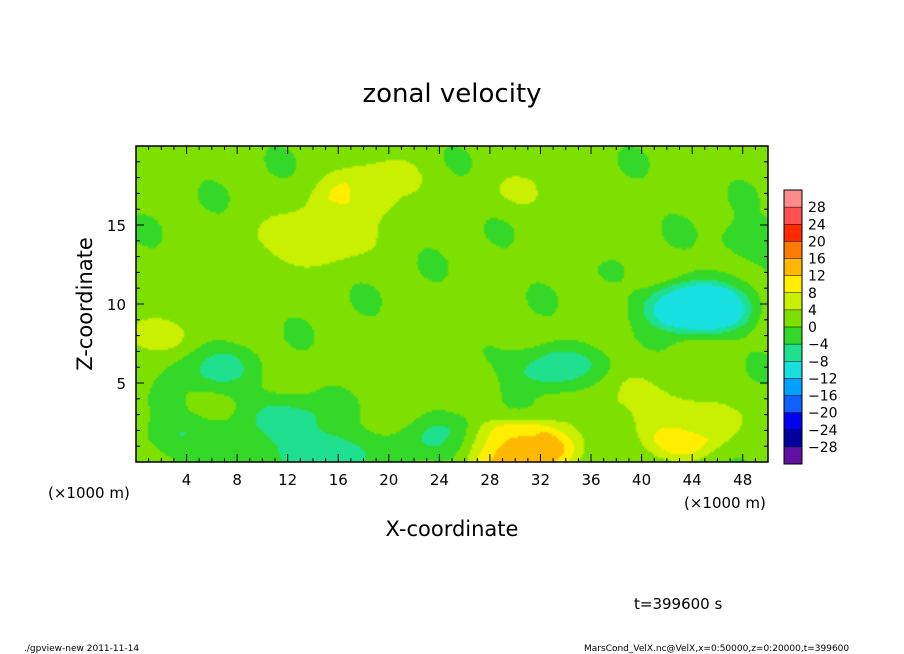 This screenshot has width=904, height=654. Describe the element at coordinates (823, 397) in the screenshot. I see `colorbar-label: −16` at that location.